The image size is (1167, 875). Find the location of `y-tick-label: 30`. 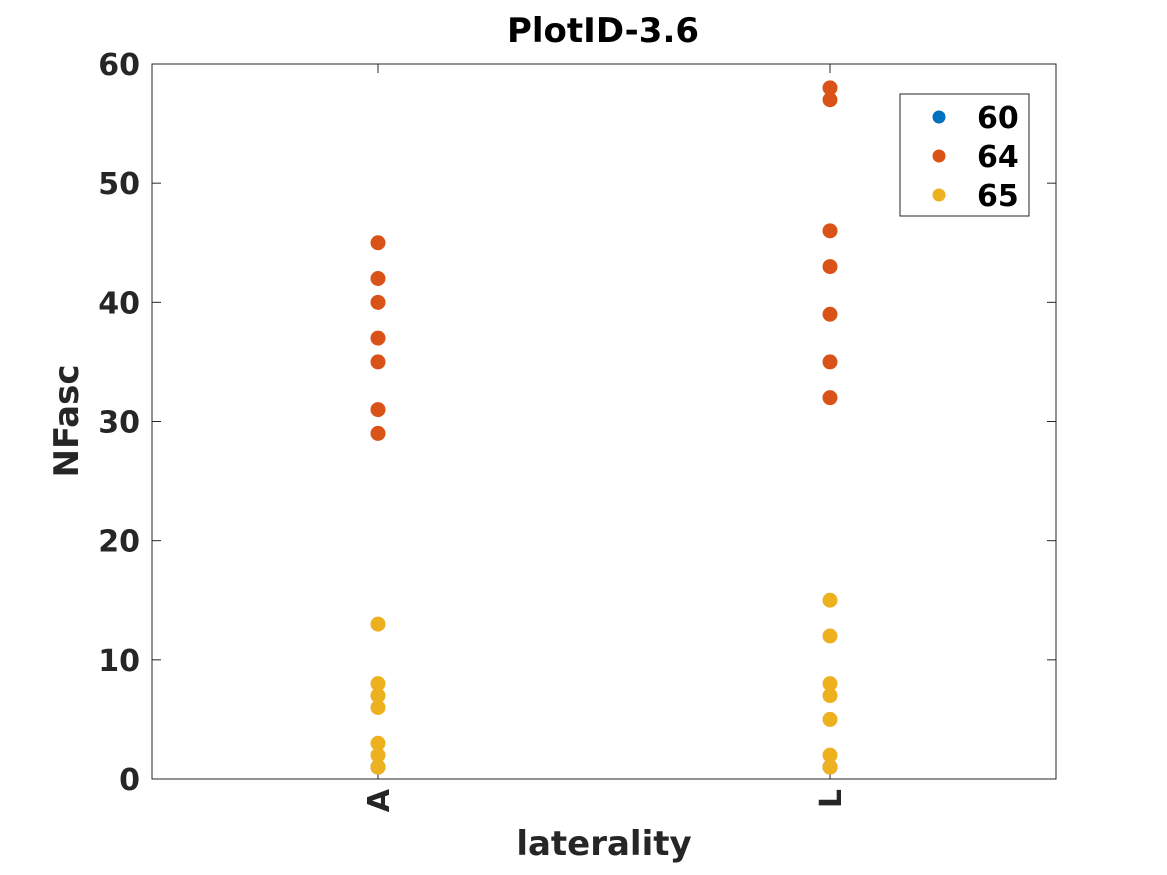

y-tick-label: 30 is located at coordinates (119, 423).